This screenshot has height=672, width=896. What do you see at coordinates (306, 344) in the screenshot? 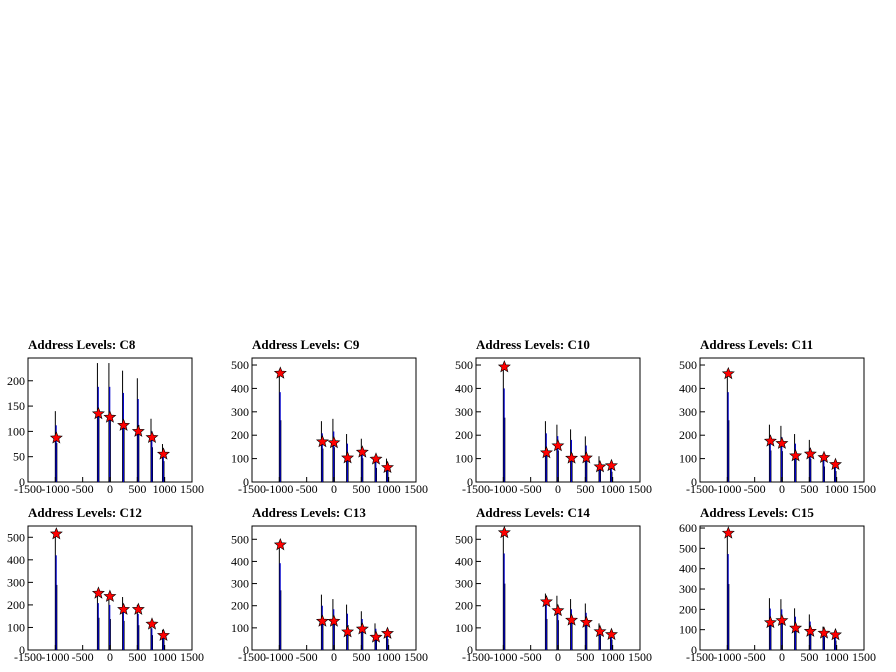
I see `chart-title: Address Levels: C9` at bounding box center [306, 344].